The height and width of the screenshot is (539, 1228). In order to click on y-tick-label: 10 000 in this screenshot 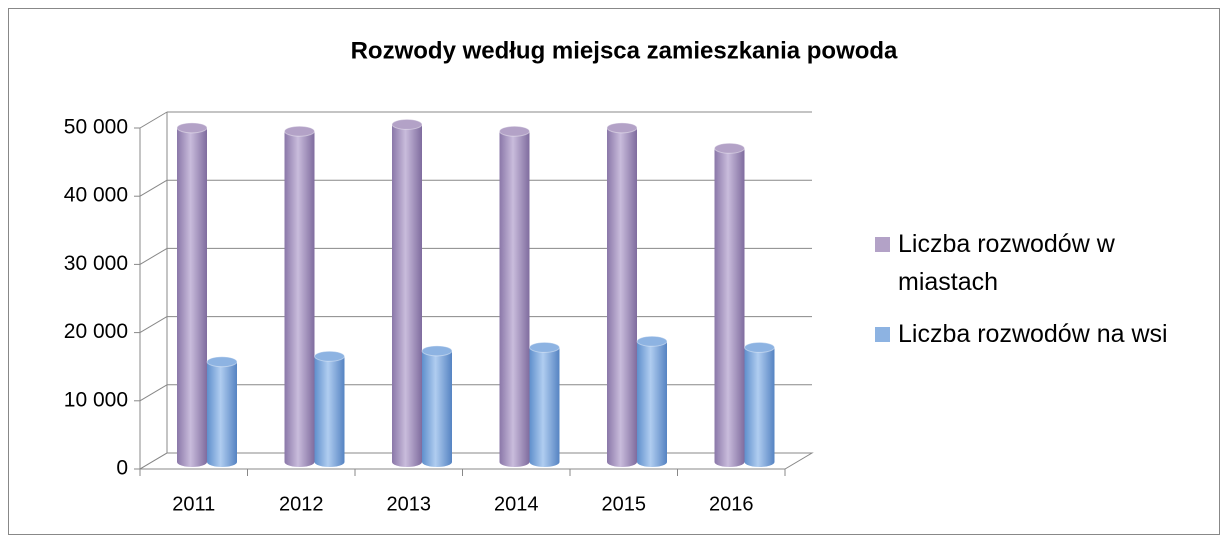, I will do `click(96, 399)`.